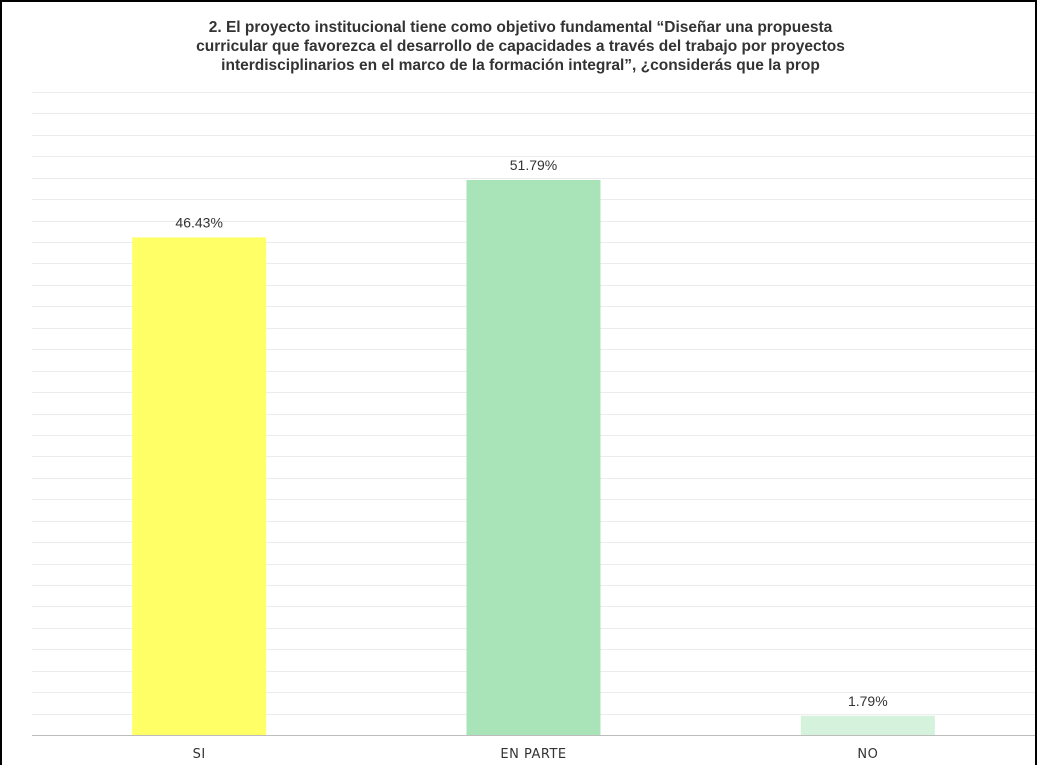 This screenshot has width=1037, height=765. What do you see at coordinates (533, 457) in the screenshot?
I see `bar-en-parte` at bounding box center [533, 457].